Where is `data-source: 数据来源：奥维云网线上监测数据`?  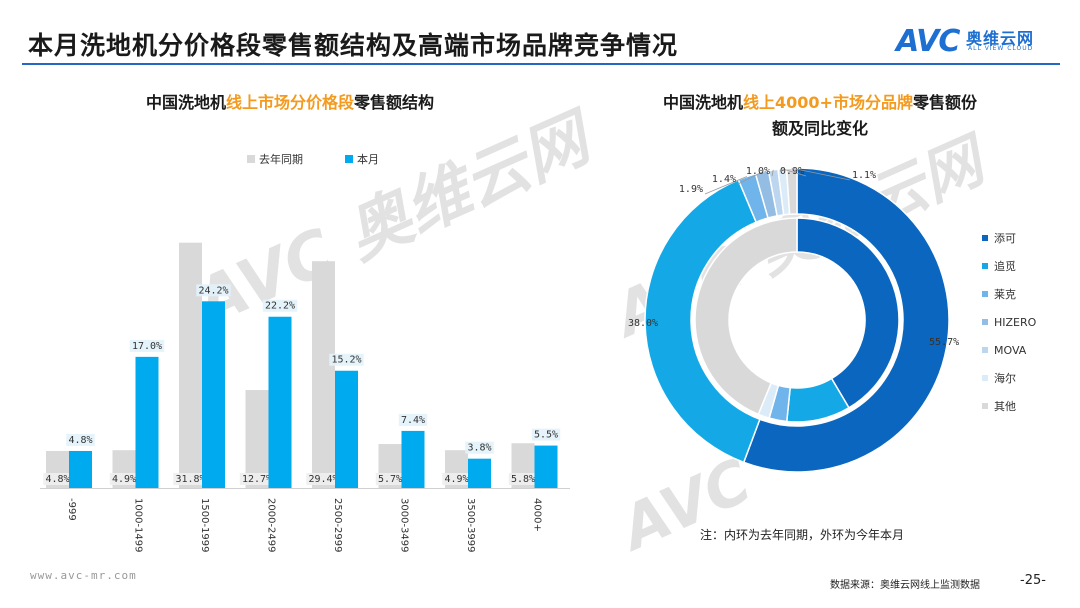
data-source: 数据来源：奥维云网线上监测数据 is located at coordinates (905, 585).